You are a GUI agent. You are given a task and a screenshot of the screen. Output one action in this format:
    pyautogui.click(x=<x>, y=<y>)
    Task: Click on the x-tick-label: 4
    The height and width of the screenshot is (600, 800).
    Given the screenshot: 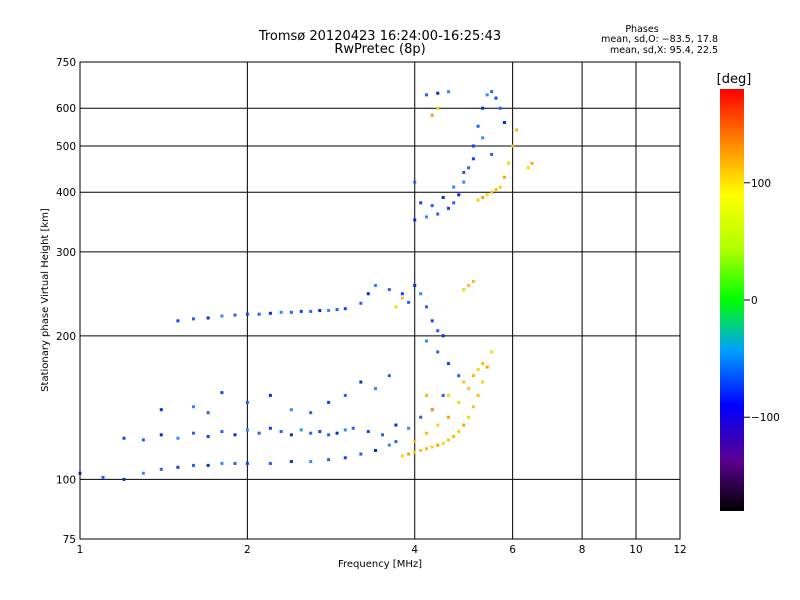 What is the action you would take?
    pyautogui.click(x=414, y=550)
    